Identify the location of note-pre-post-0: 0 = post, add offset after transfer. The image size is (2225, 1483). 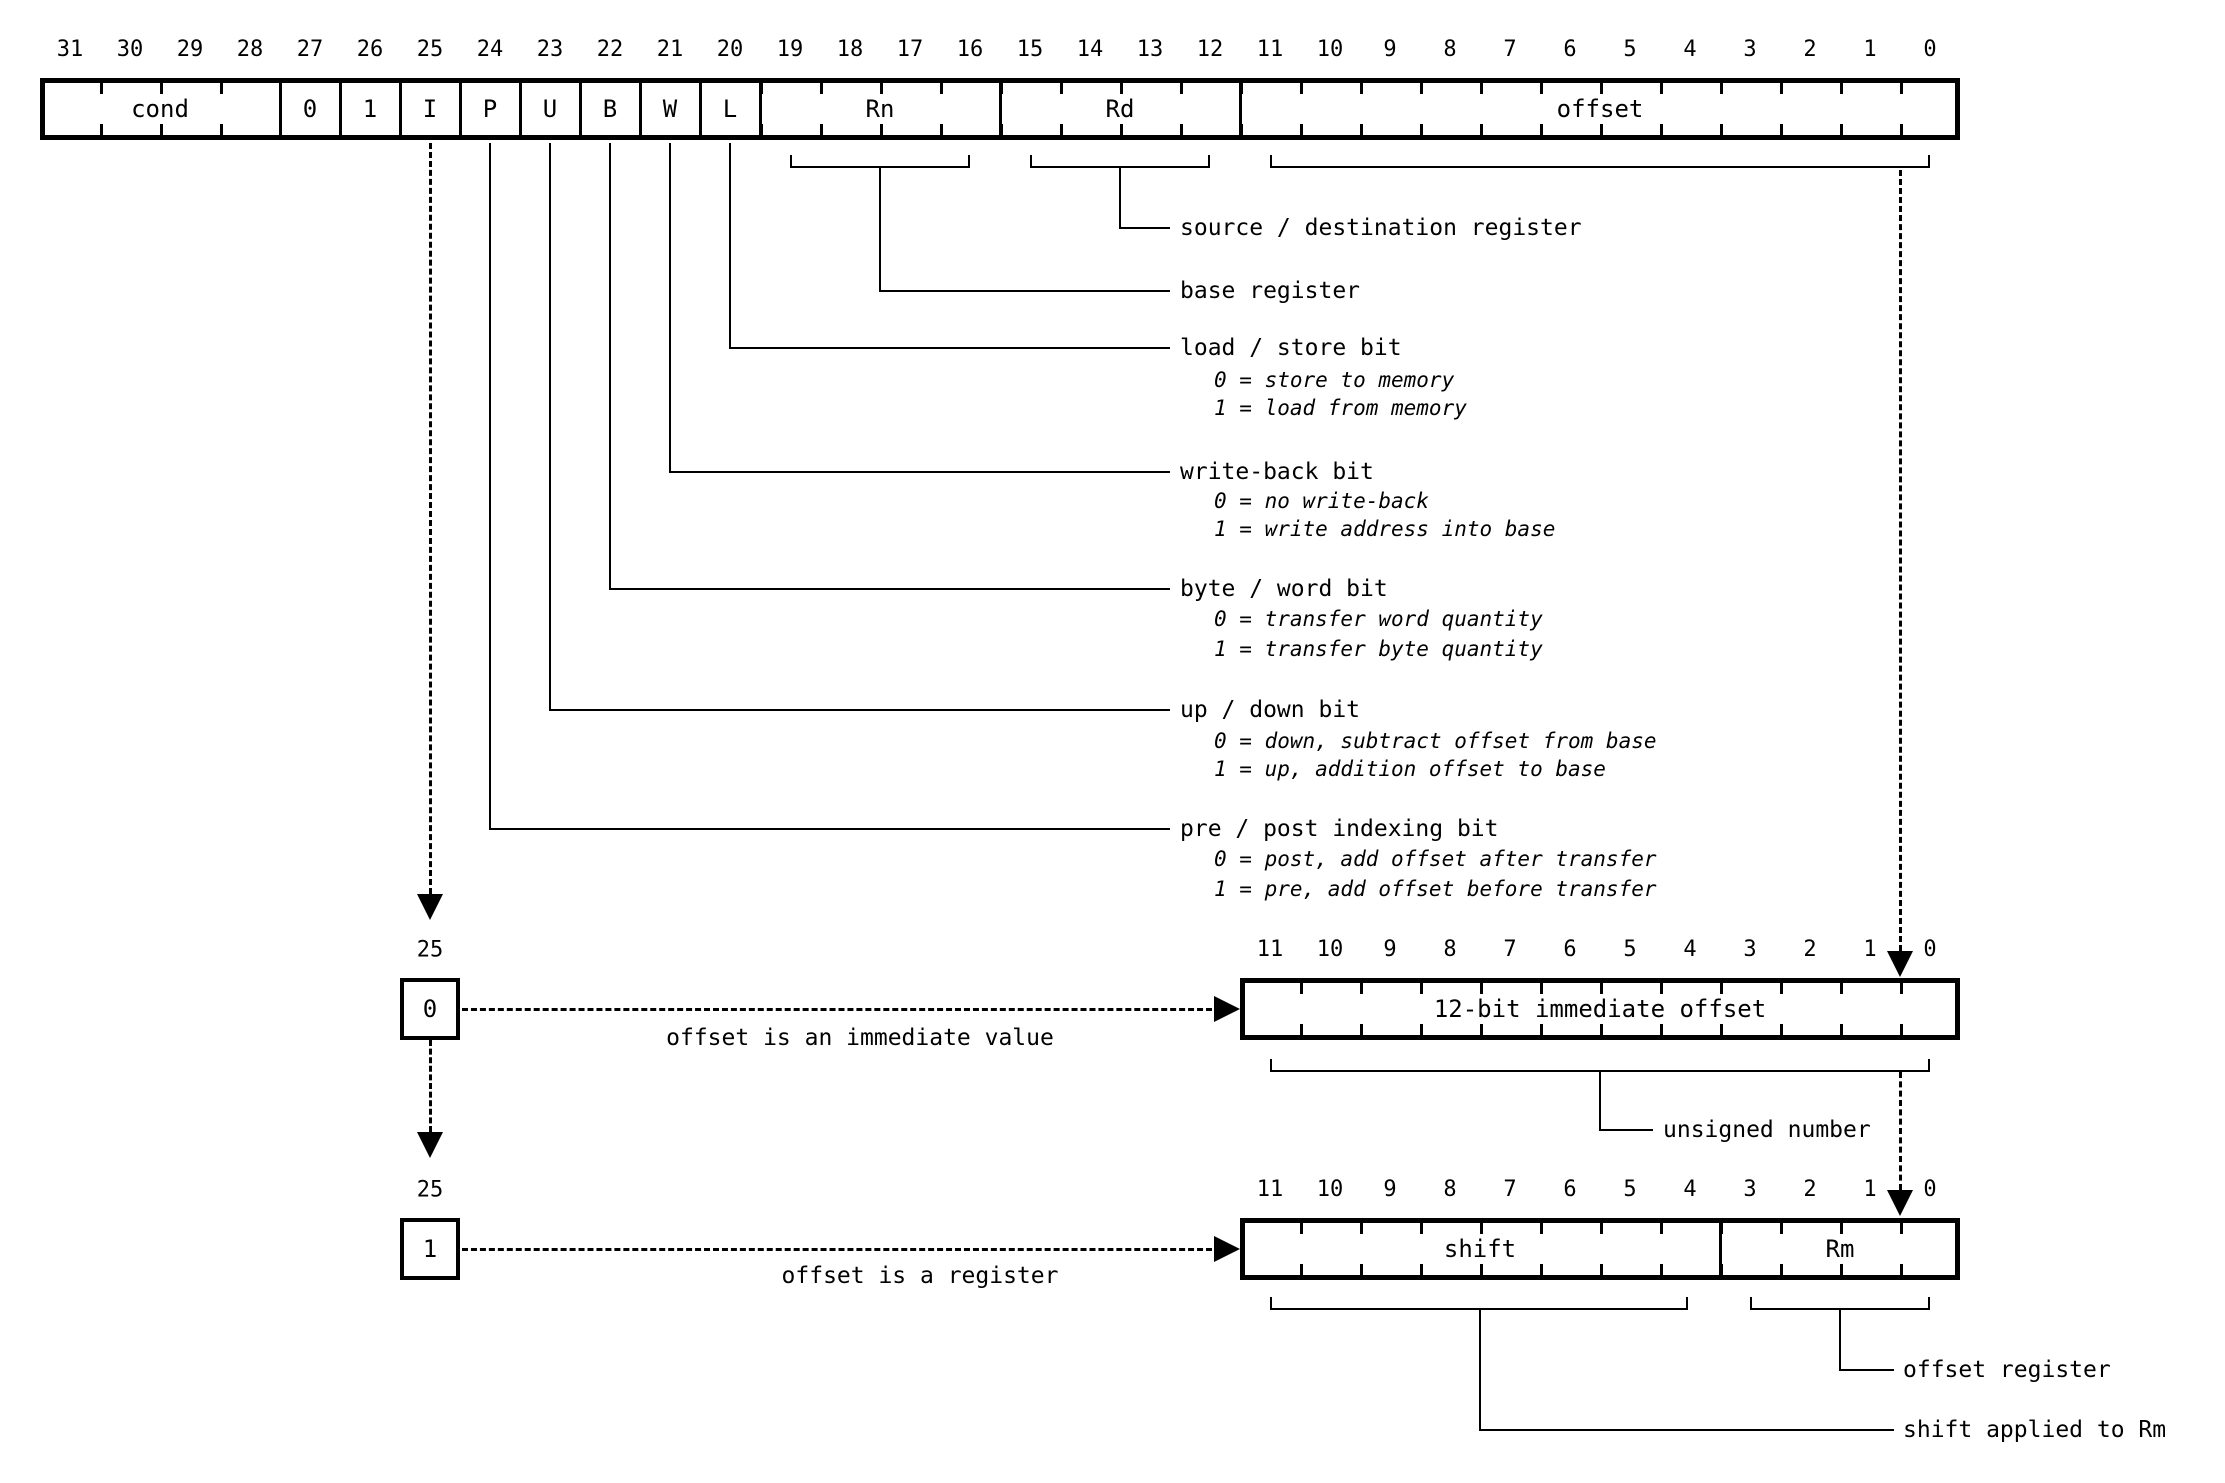
(1435, 859).